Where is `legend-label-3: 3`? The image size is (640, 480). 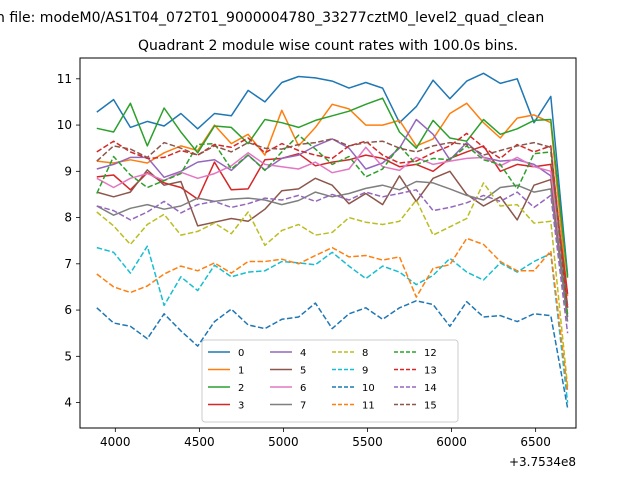 legend-label-3: 3 is located at coordinates (241, 406).